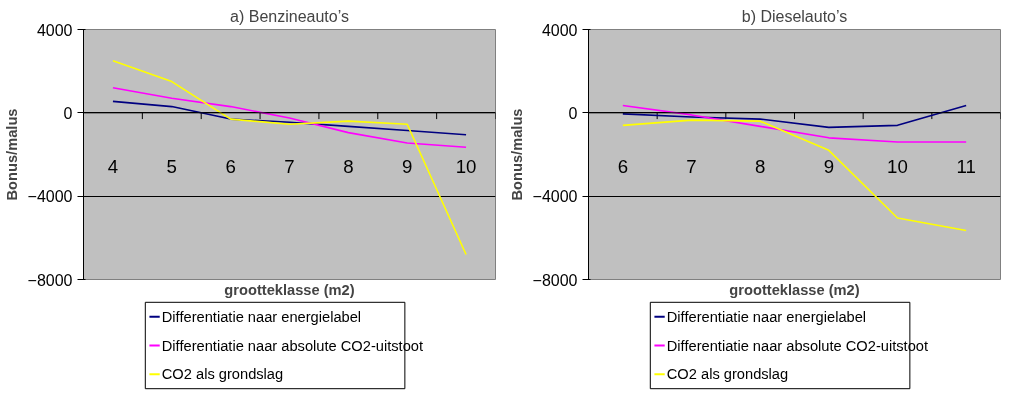 The height and width of the screenshot is (403, 1026). I want to click on chart-title: a) Benzineauto’s, so click(289, 16).